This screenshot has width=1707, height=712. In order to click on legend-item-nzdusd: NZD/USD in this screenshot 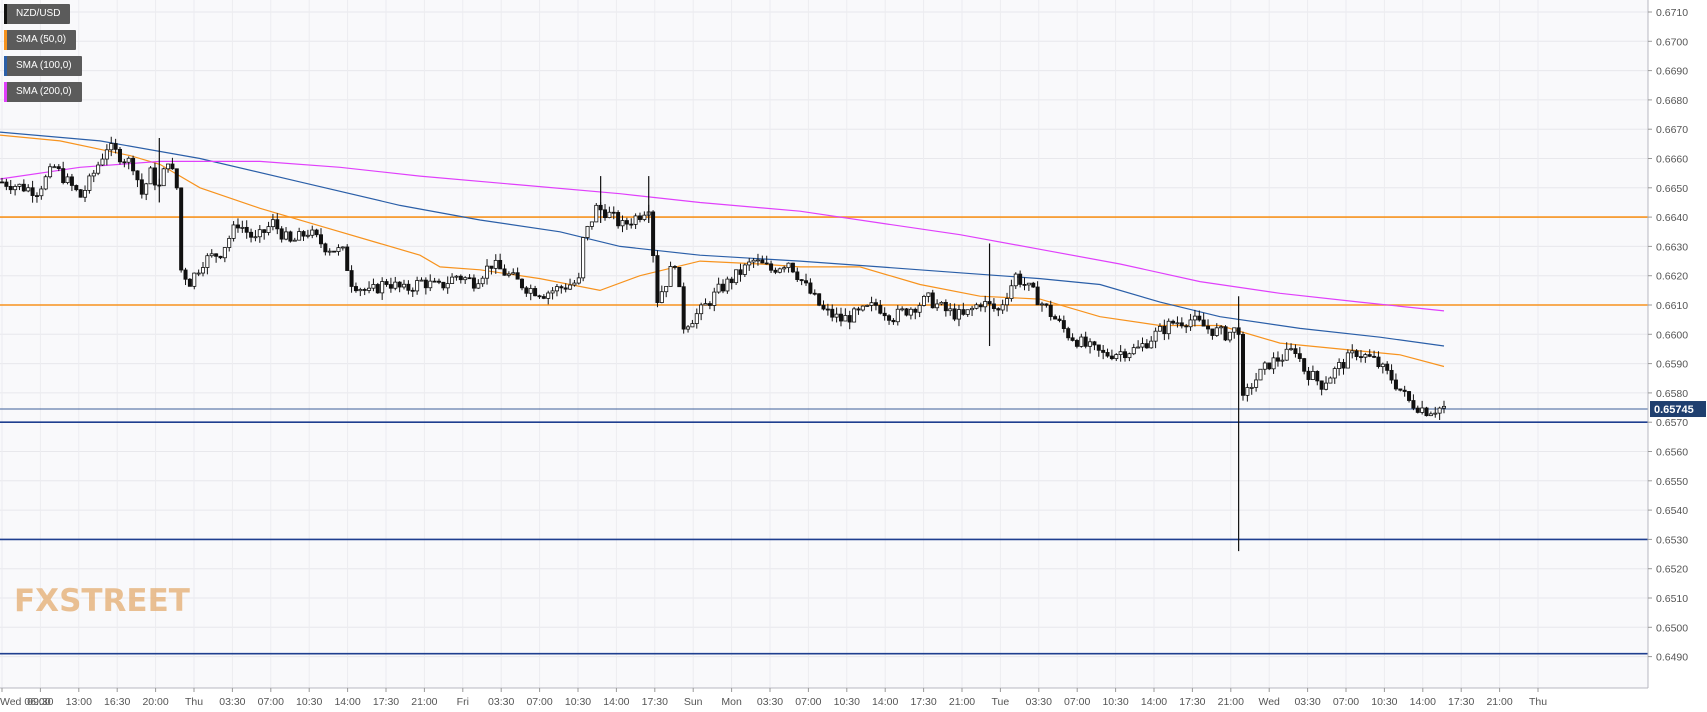, I will do `click(37, 14)`.